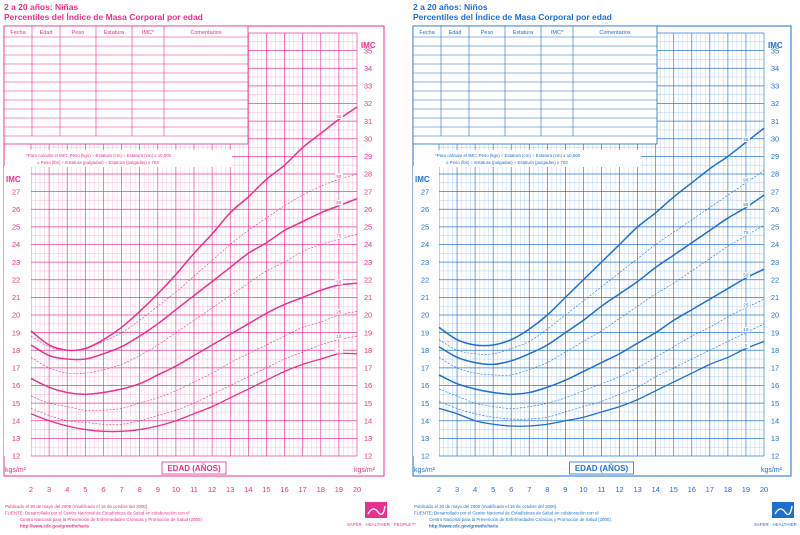  Describe the element at coordinates (710, 489) in the screenshot. I see `x-tick: 17` at that location.